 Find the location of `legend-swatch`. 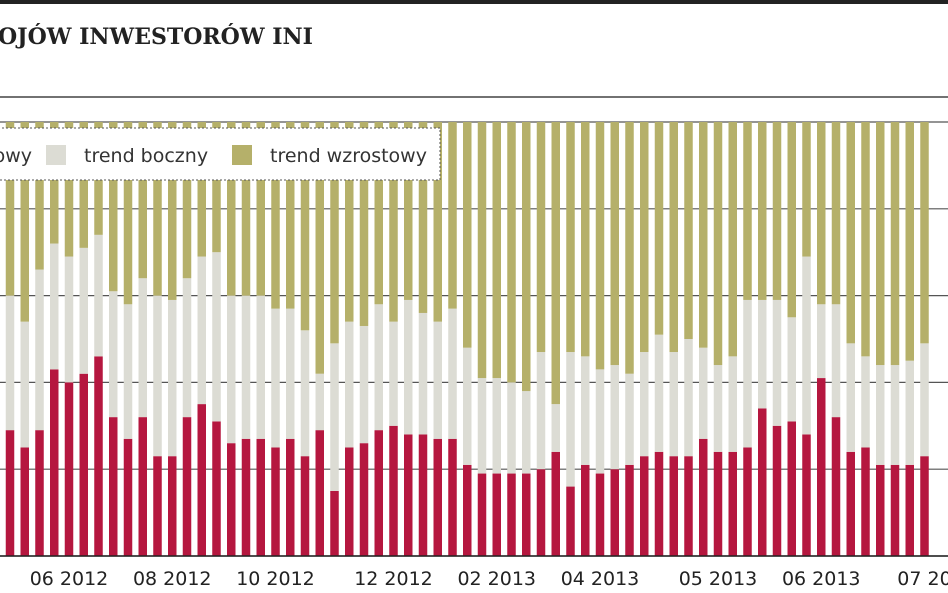

legend-swatch is located at coordinates (56, 155).